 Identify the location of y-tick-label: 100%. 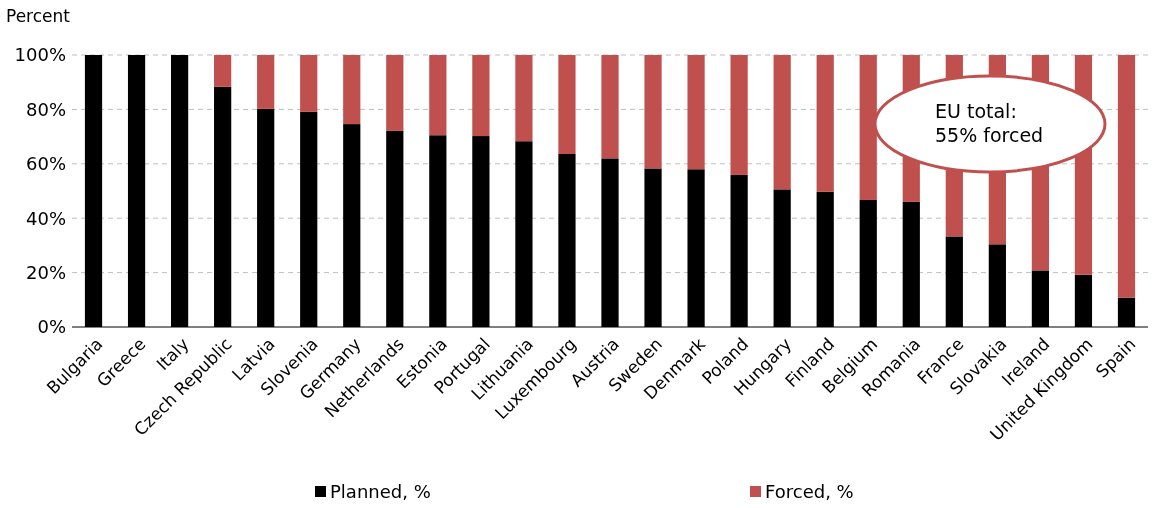
(40, 55).